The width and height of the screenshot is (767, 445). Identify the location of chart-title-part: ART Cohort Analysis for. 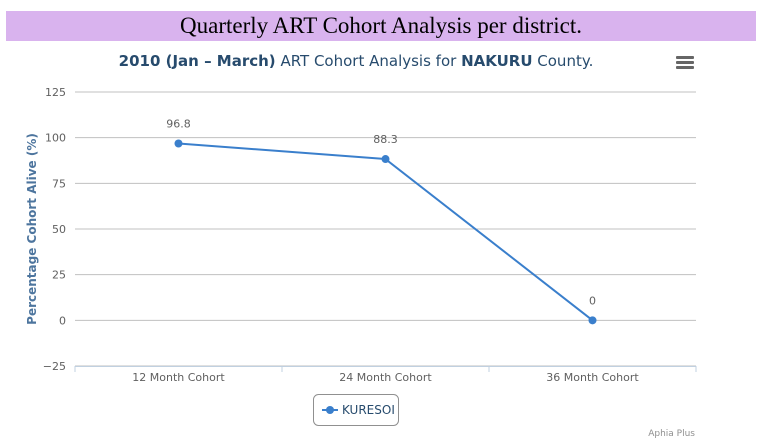
(368, 61).